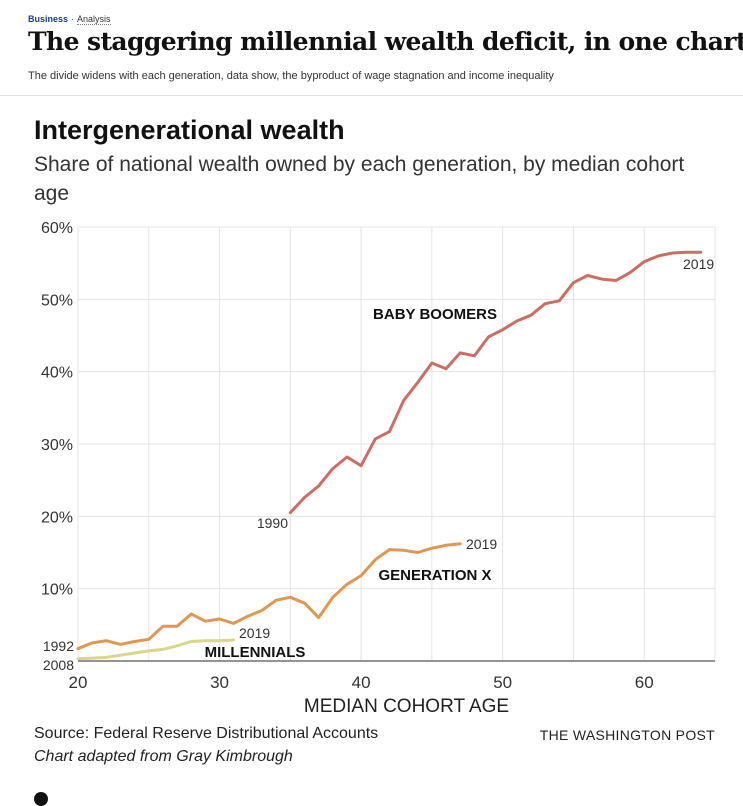  Describe the element at coordinates (78, 682) in the screenshot. I see `x-tick-label: 20` at that location.